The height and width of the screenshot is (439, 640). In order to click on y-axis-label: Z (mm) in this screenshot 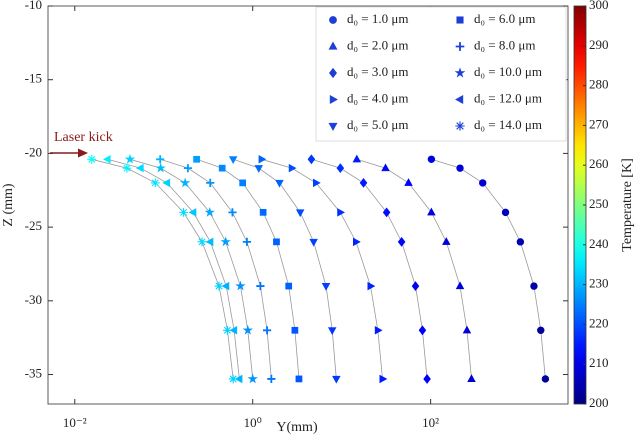, I will do `click(8, 204)`.